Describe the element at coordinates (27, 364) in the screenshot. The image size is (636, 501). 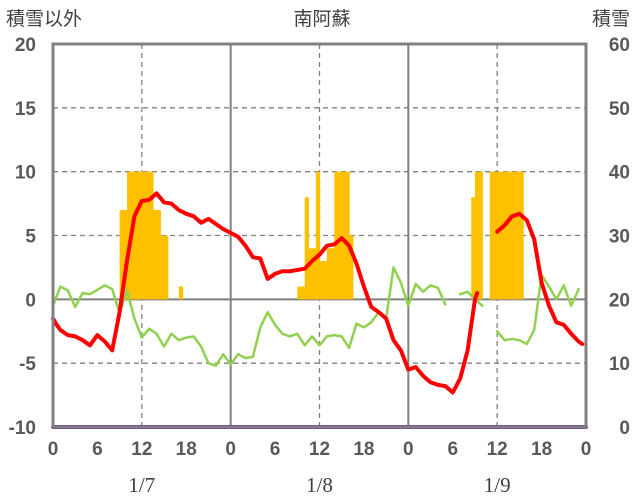
I see `left-tick-label: -5` at that location.